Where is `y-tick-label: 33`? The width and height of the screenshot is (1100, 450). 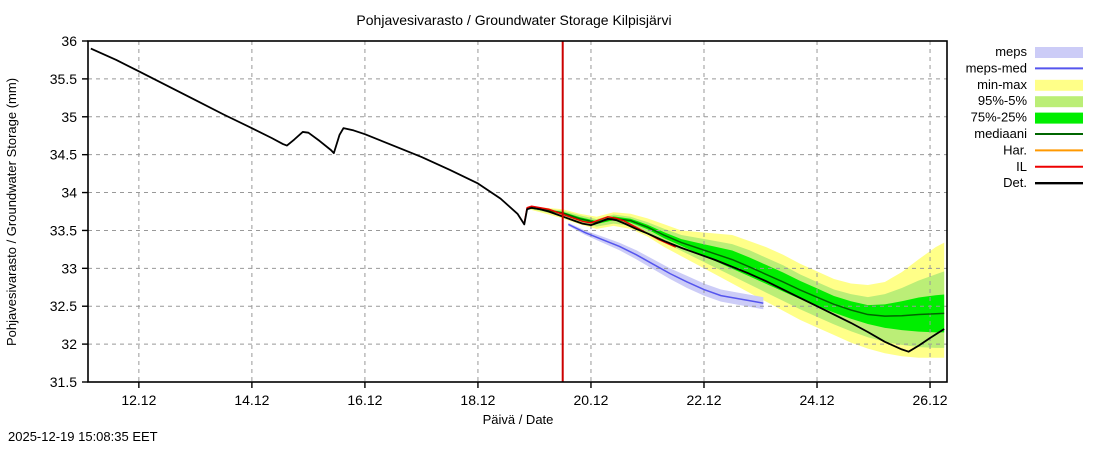 y-tick-label: 33 is located at coordinates (69, 268).